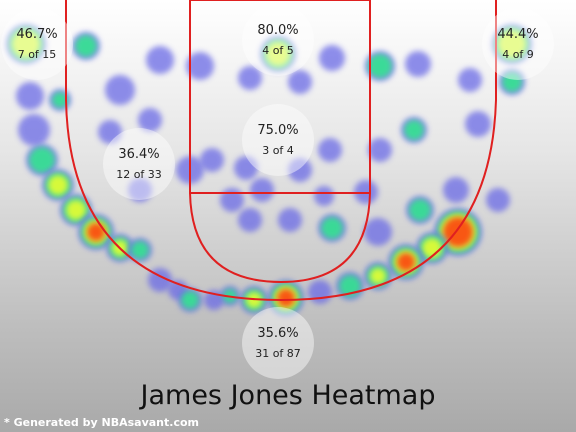  I want to click on credit-text: * Generated by NBAsavant.com, so click(101, 422).